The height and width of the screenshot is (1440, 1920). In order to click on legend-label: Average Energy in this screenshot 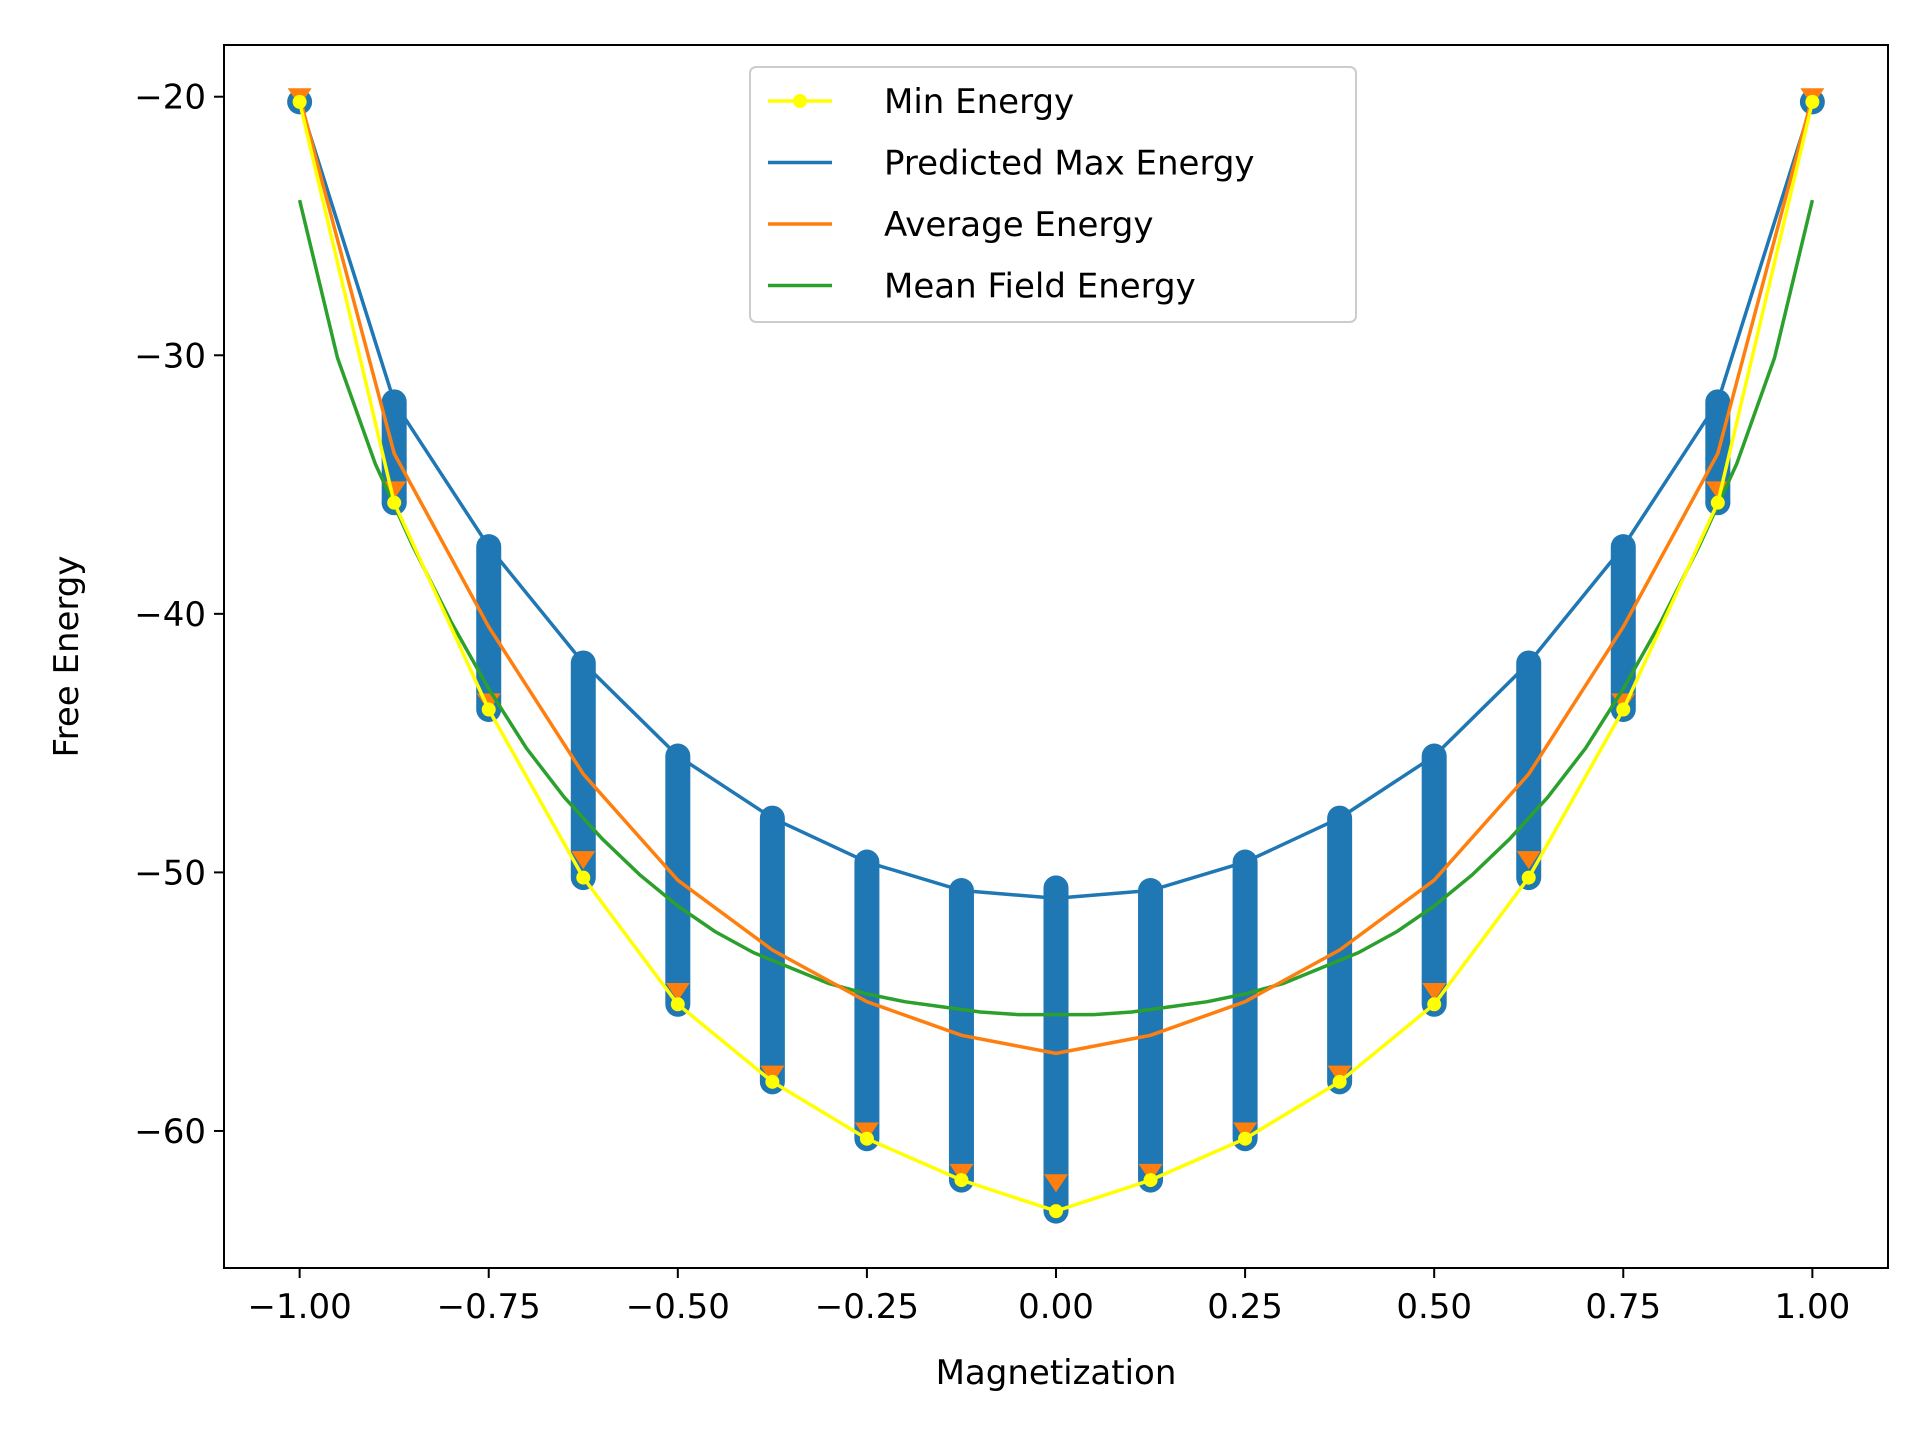, I will do `click(1018, 225)`.